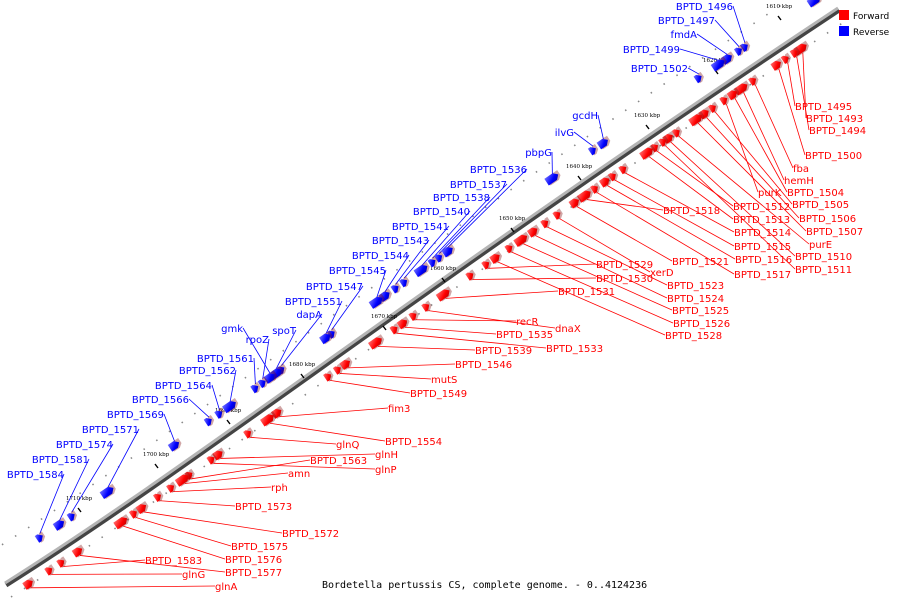 Image resolution: width=900 pixels, height=600 pixels. Describe the element at coordinates (871, 33) in the screenshot. I see `legend-reverse-label: Reverse` at that location.